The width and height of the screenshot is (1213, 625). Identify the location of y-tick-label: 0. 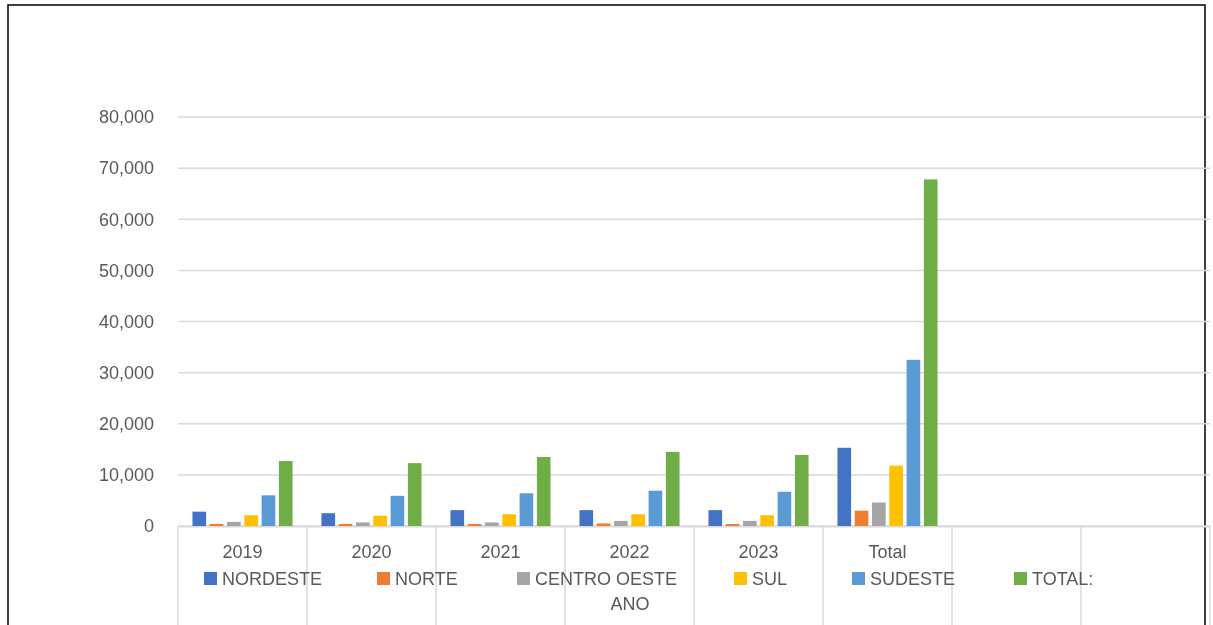
(148, 526).